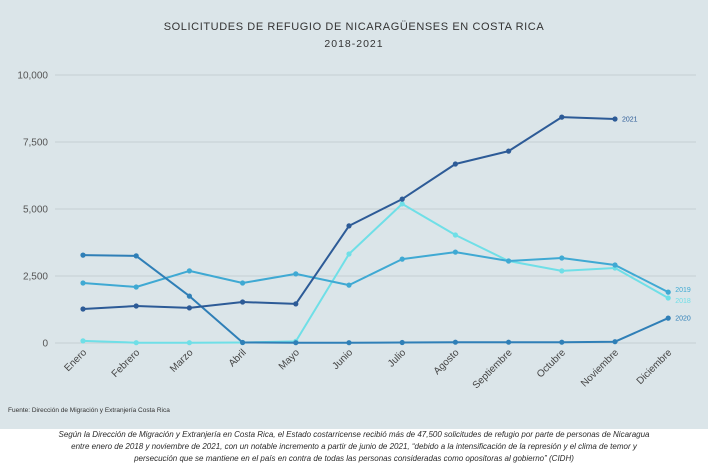 This screenshot has height=470, width=708. Describe the element at coordinates (349, 343) in the screenshot. I see `data-point-2020-junio` at that location.